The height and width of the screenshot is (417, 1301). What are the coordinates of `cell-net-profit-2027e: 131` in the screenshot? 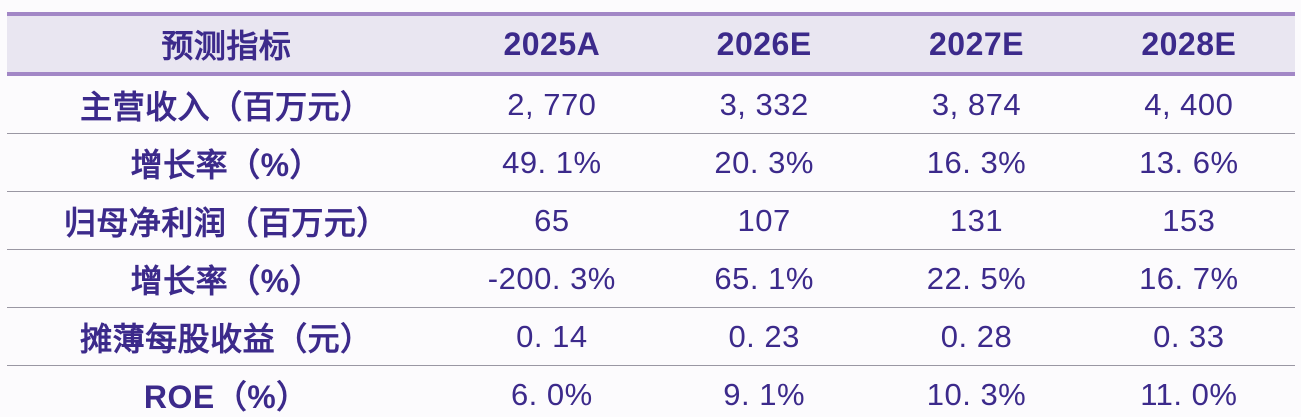 It's located at (976, 220).